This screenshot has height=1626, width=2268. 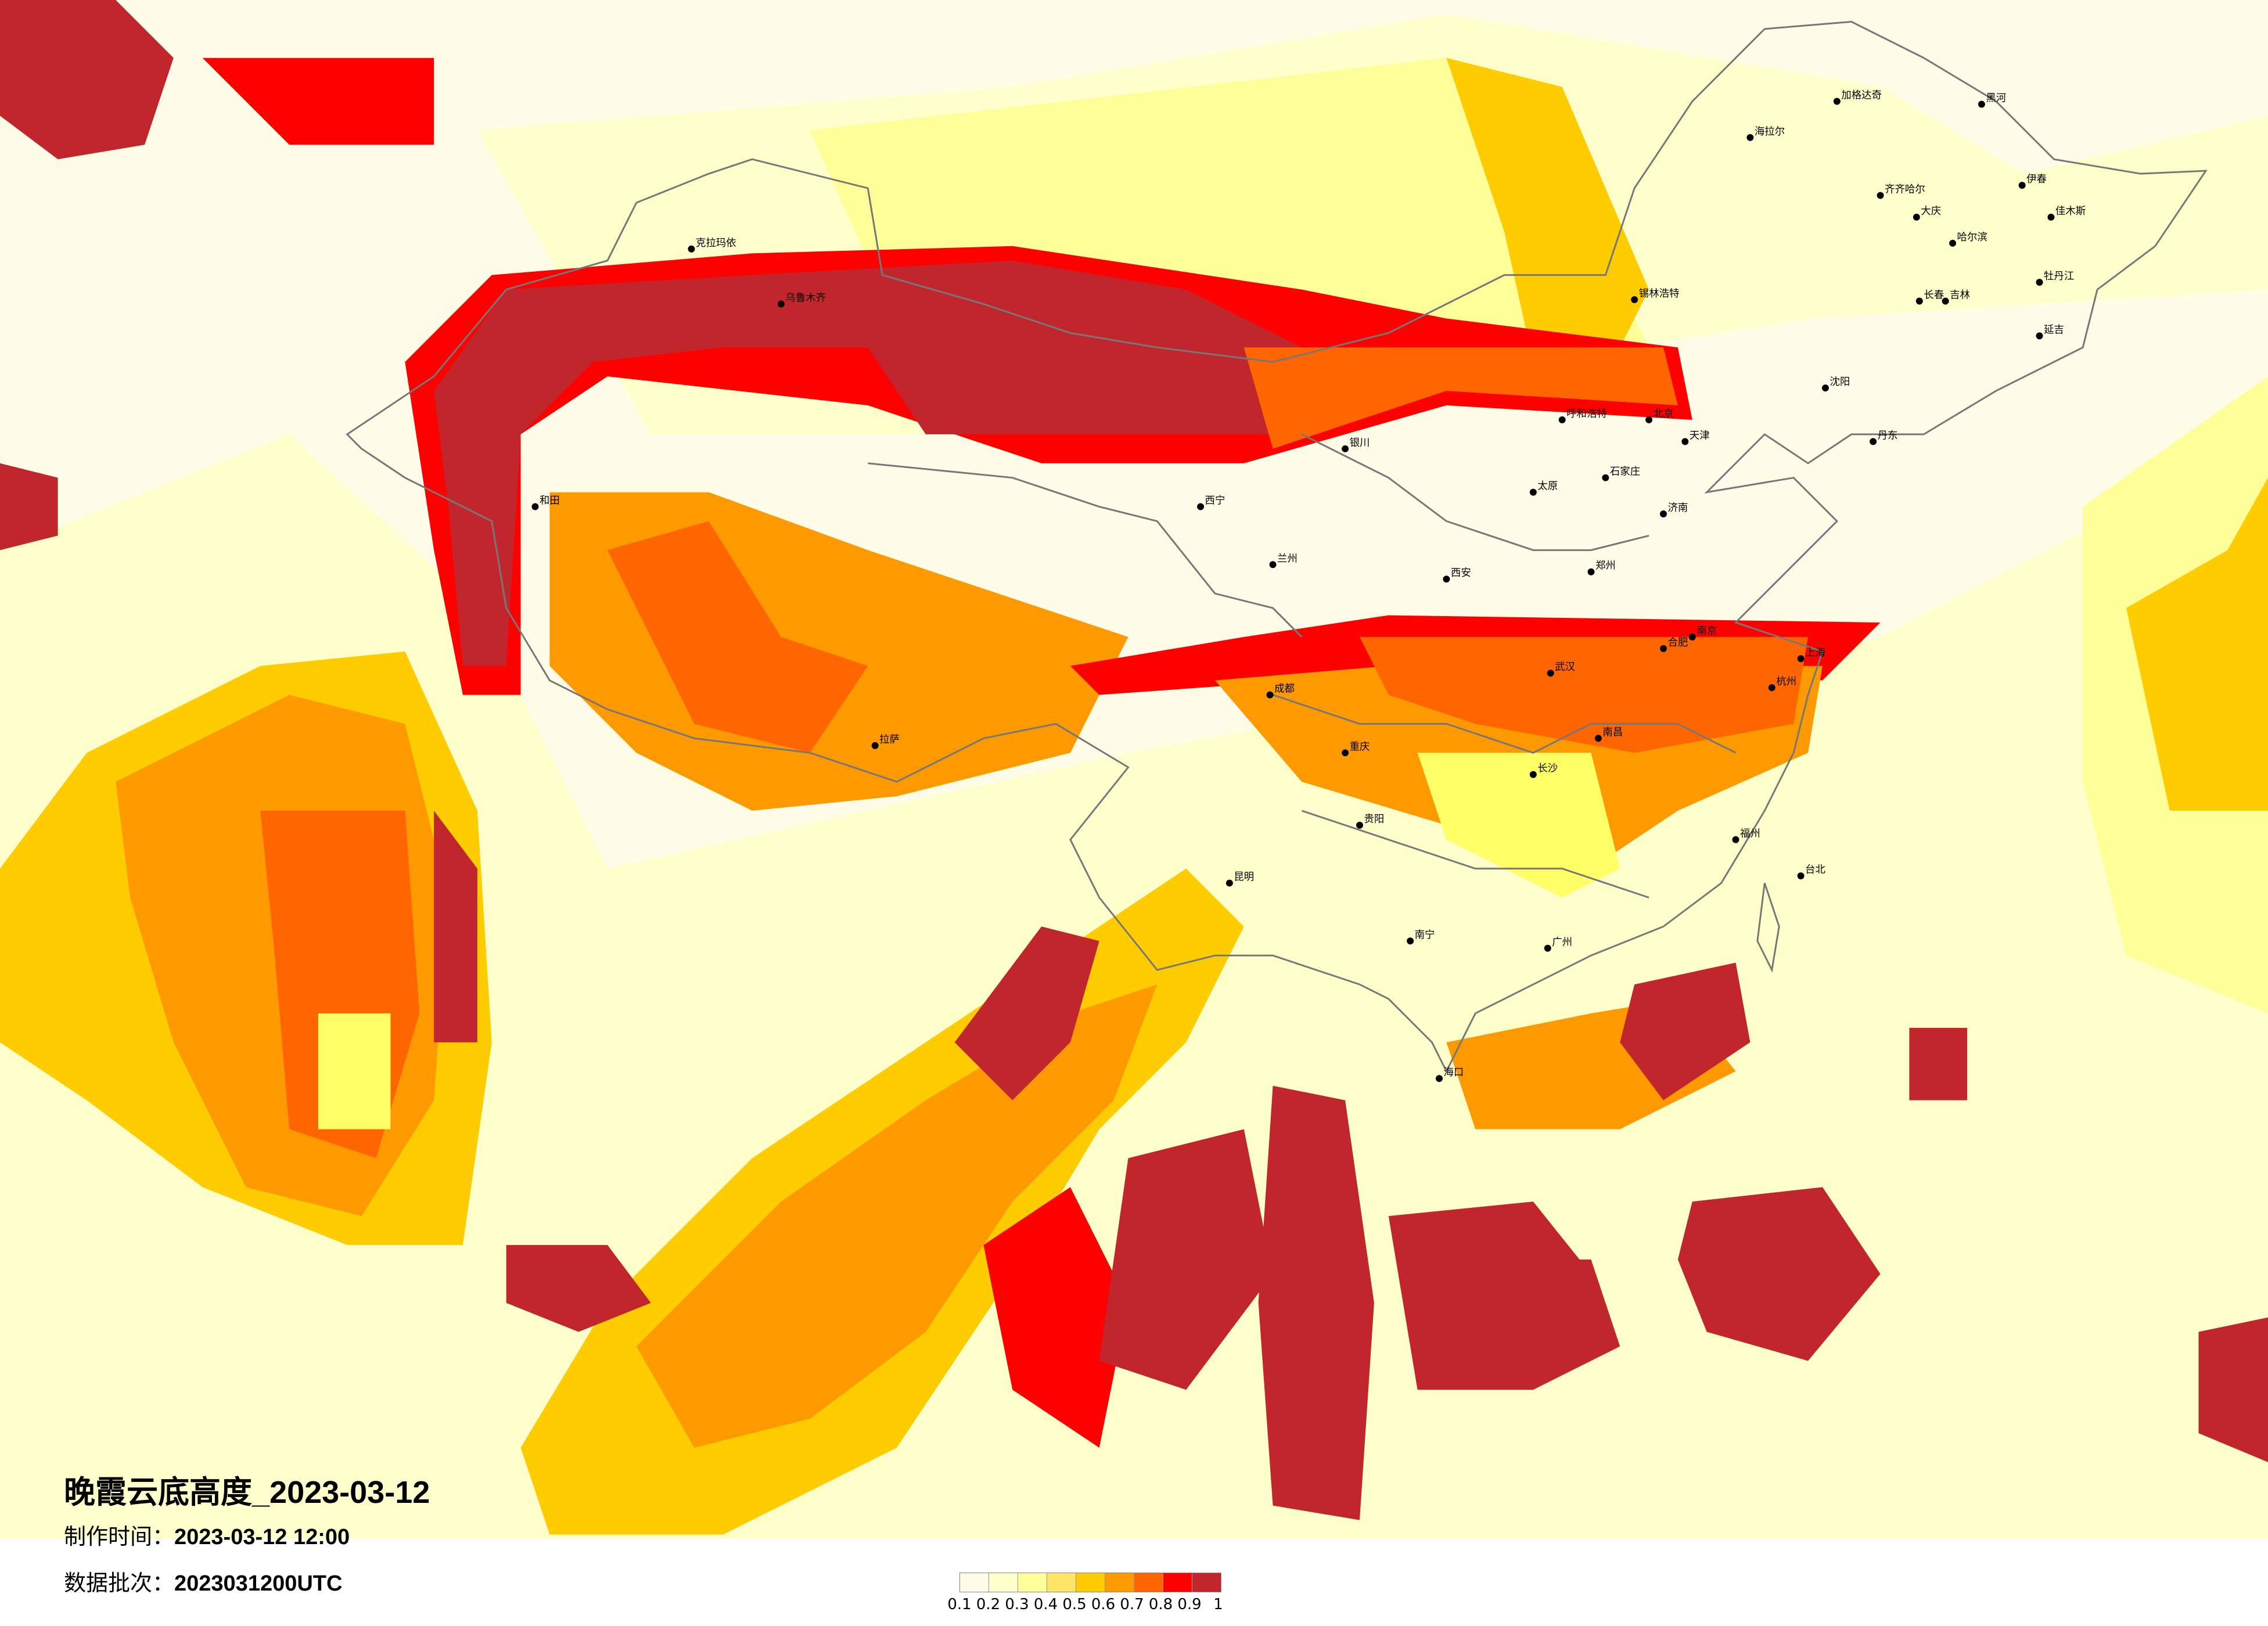 I want to click on production-time-label: 制作时间：, so click(x=119, y=1537).